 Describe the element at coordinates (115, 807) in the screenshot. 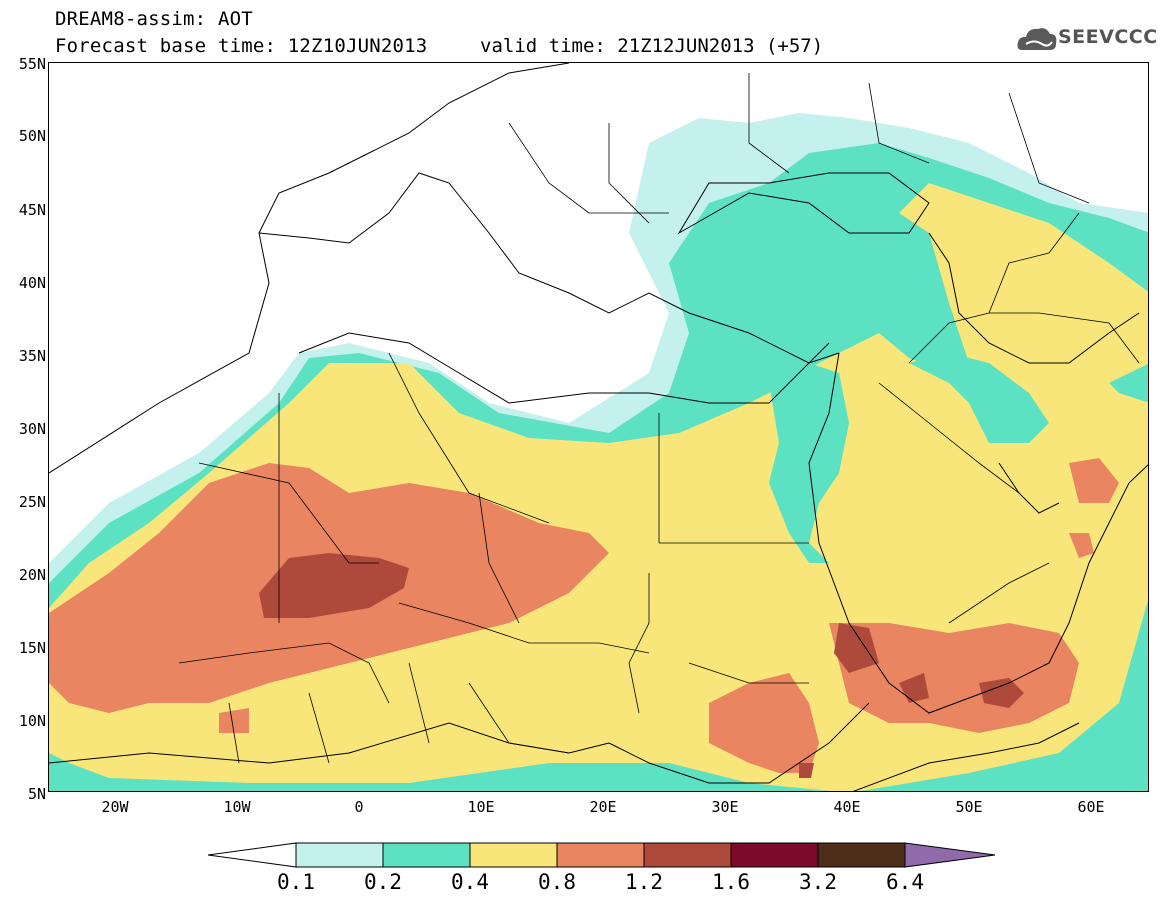

I see `lon-label-20w: 20W` at that location.